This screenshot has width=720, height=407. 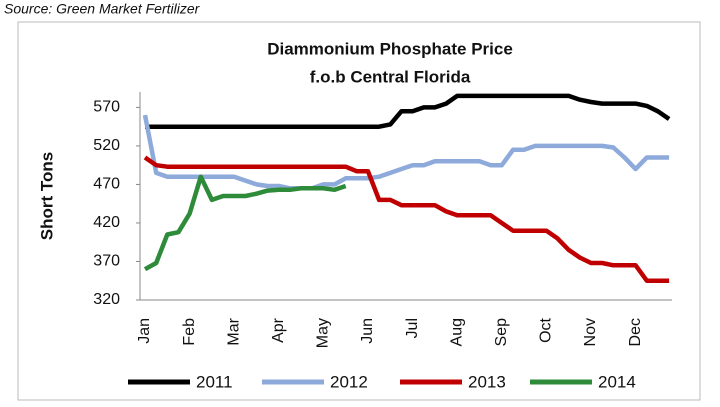 I want to click on legend-label: 2014, so click(x=617, y=381).